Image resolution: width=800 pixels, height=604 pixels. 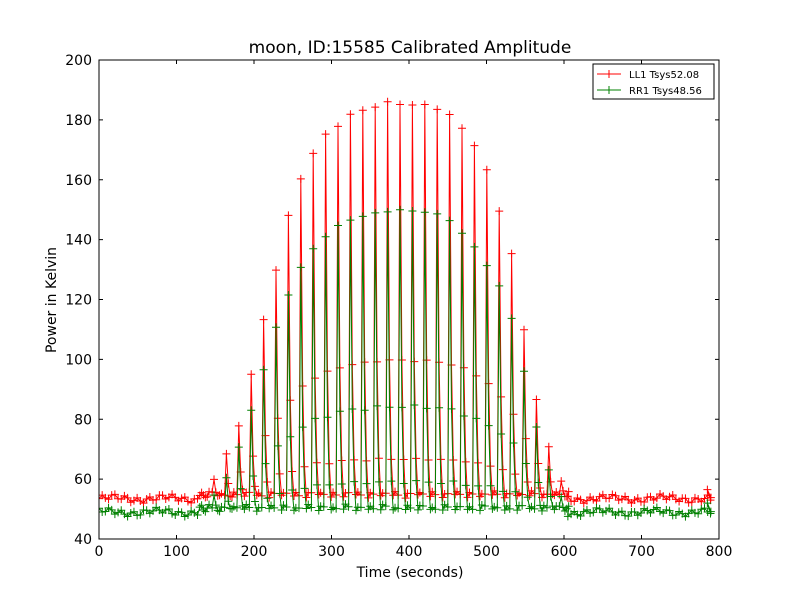 I want to click on y-tick-label: 180, so click(x=78, y=121).